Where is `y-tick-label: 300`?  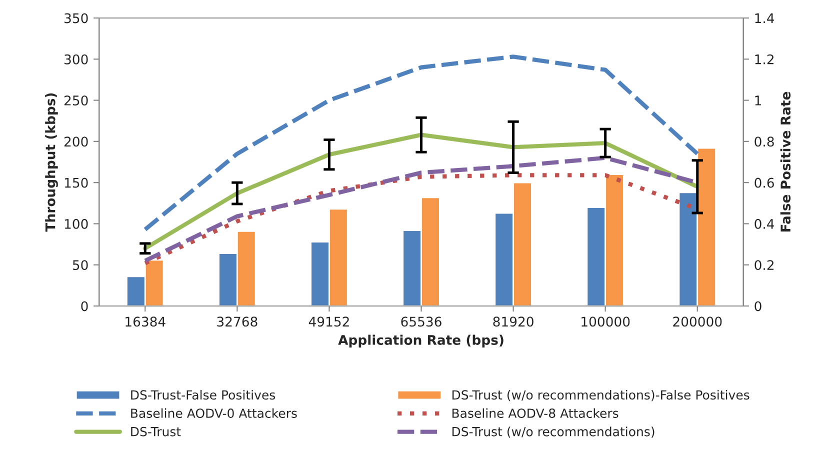
y-tick-label: 300 is located at coordinates (76, 59).